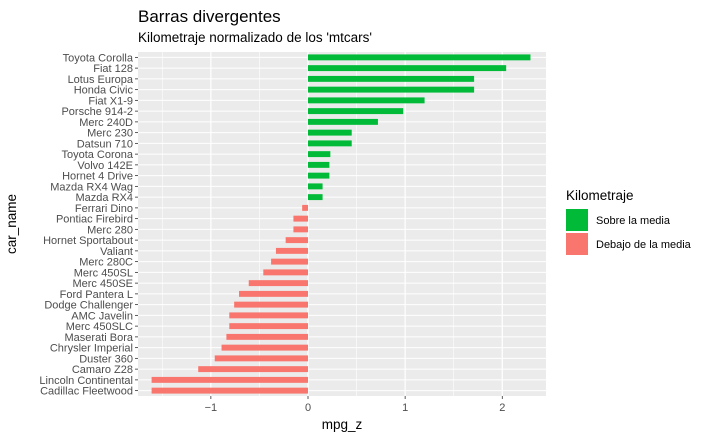 This screenshot has height=432, width=720. I want to click on y-tick-label: Chrysler Imperial, so click(91, 349).